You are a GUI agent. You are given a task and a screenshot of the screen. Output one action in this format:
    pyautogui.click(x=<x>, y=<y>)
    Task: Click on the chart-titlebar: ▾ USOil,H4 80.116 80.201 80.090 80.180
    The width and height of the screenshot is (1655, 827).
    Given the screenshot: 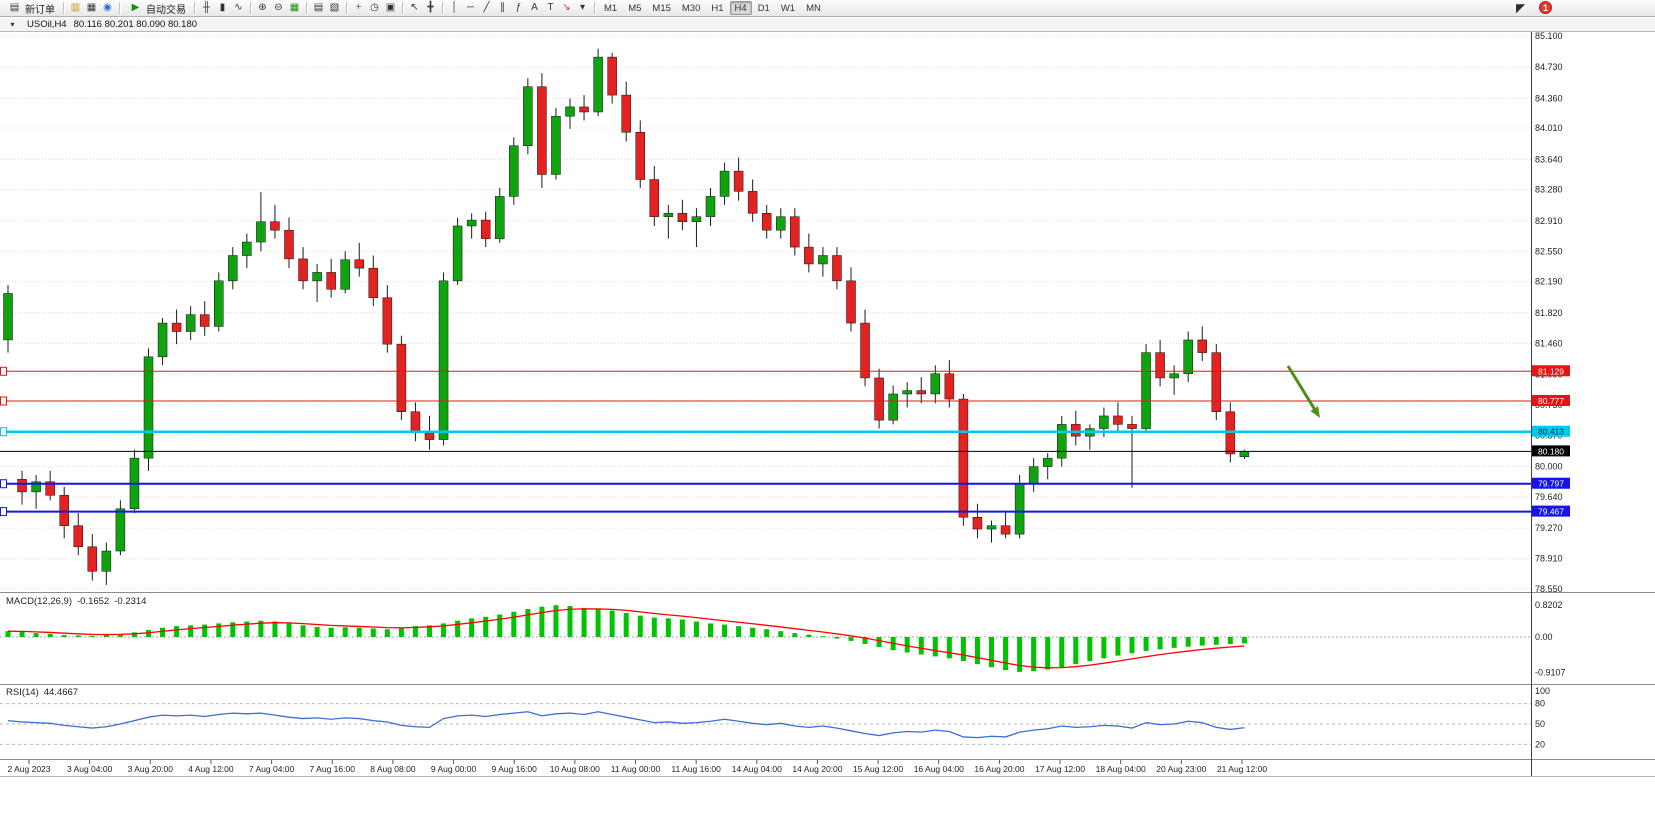 What is the action you would take?
    pyautogui.click(x=827, y=25)
    